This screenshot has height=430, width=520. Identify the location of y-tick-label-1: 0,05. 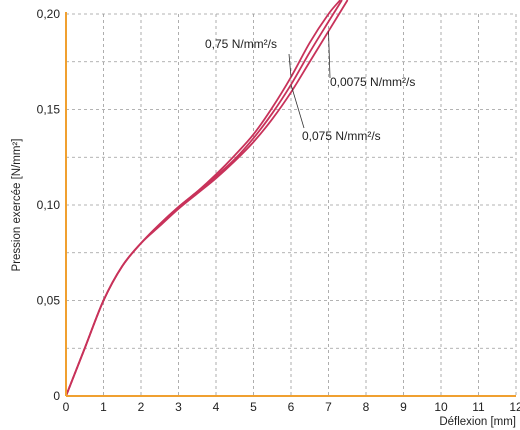
(49, 301).